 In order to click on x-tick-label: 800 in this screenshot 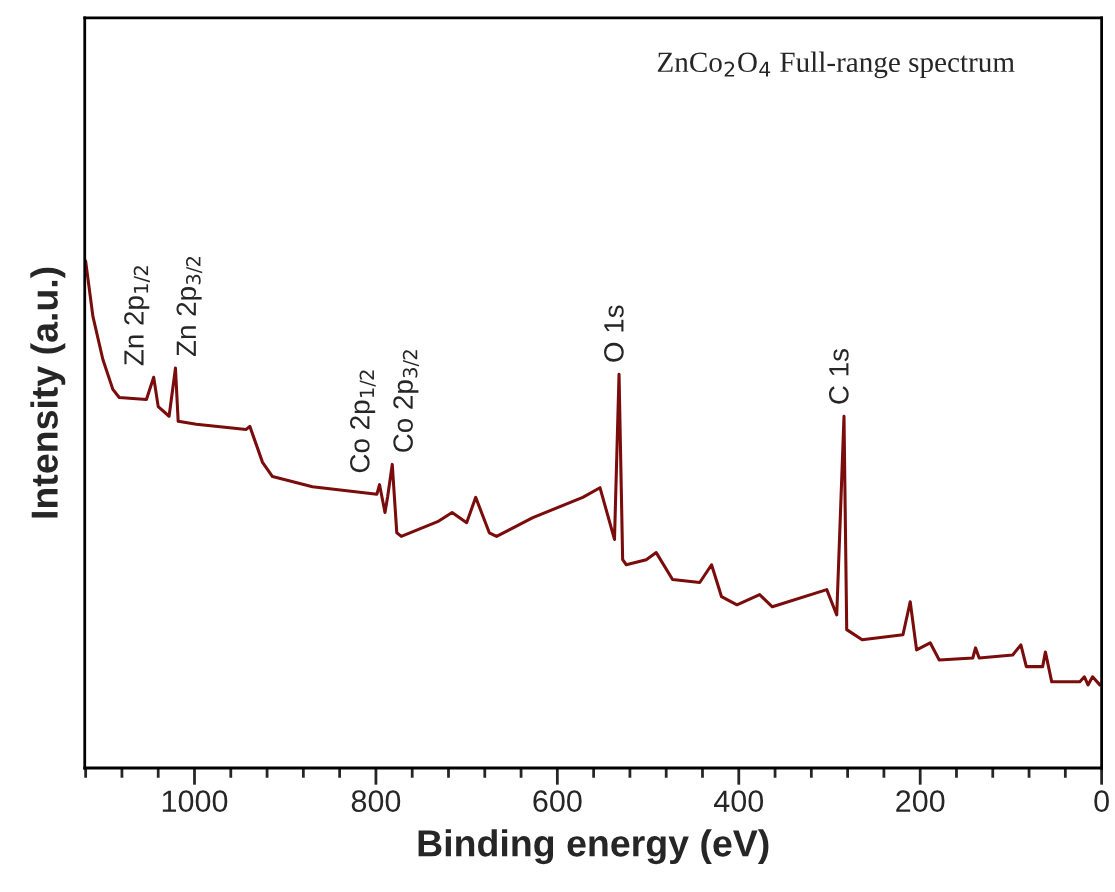, I will do `click(376, 801)`.